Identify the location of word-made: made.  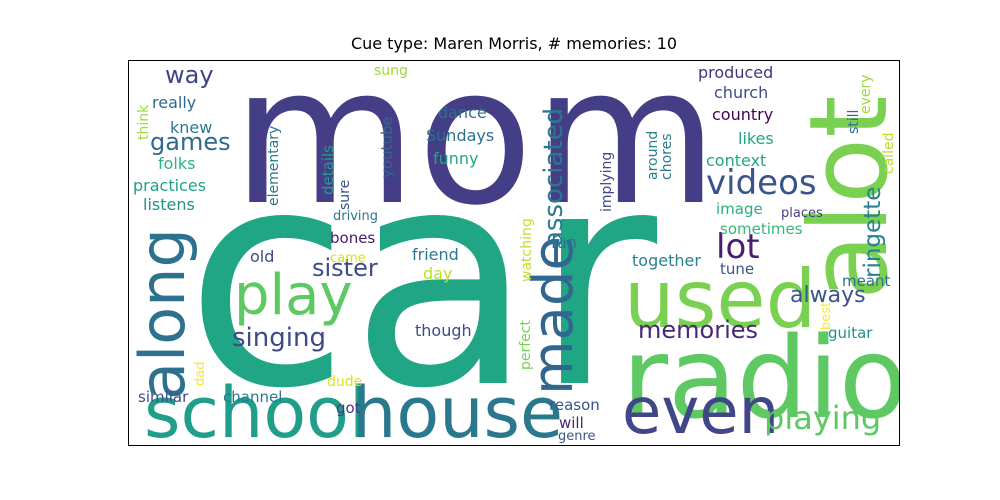
(553, 315).